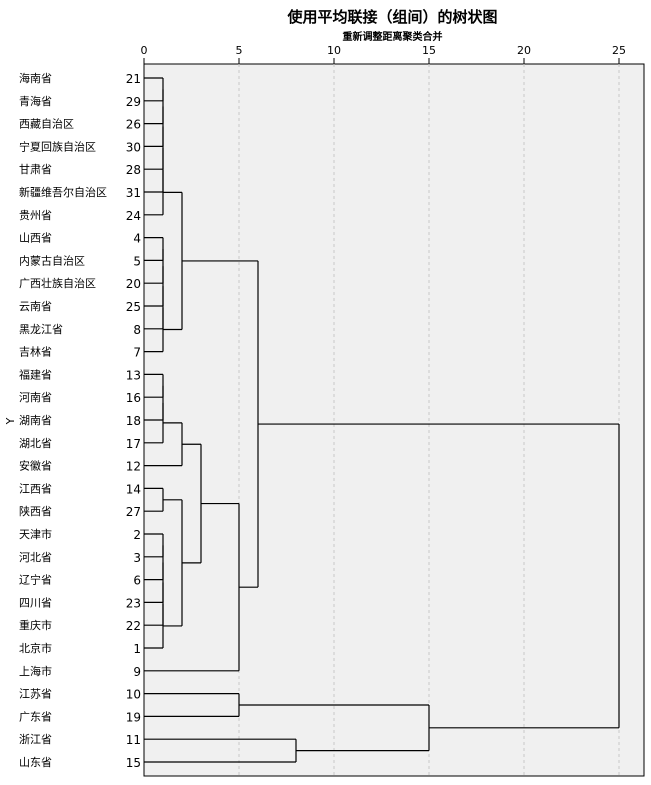 The width and height of the screenshot is (651, 785). What do you see at coordinates (133, 695) in the screenshot?
I see `leaf-id: 10` at bounding box center [133, 695].